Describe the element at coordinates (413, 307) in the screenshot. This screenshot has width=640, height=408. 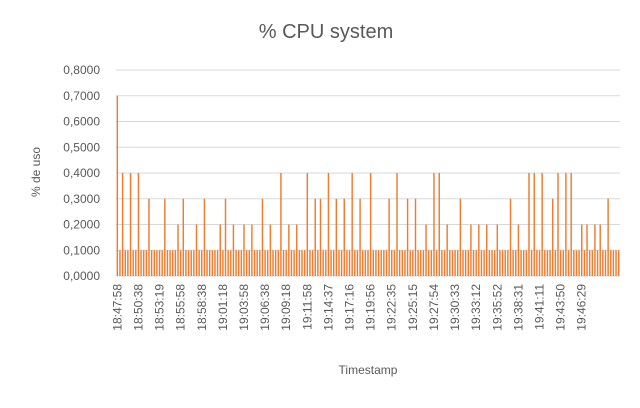
I see `x-tick-label: 19:25:15` at that location.